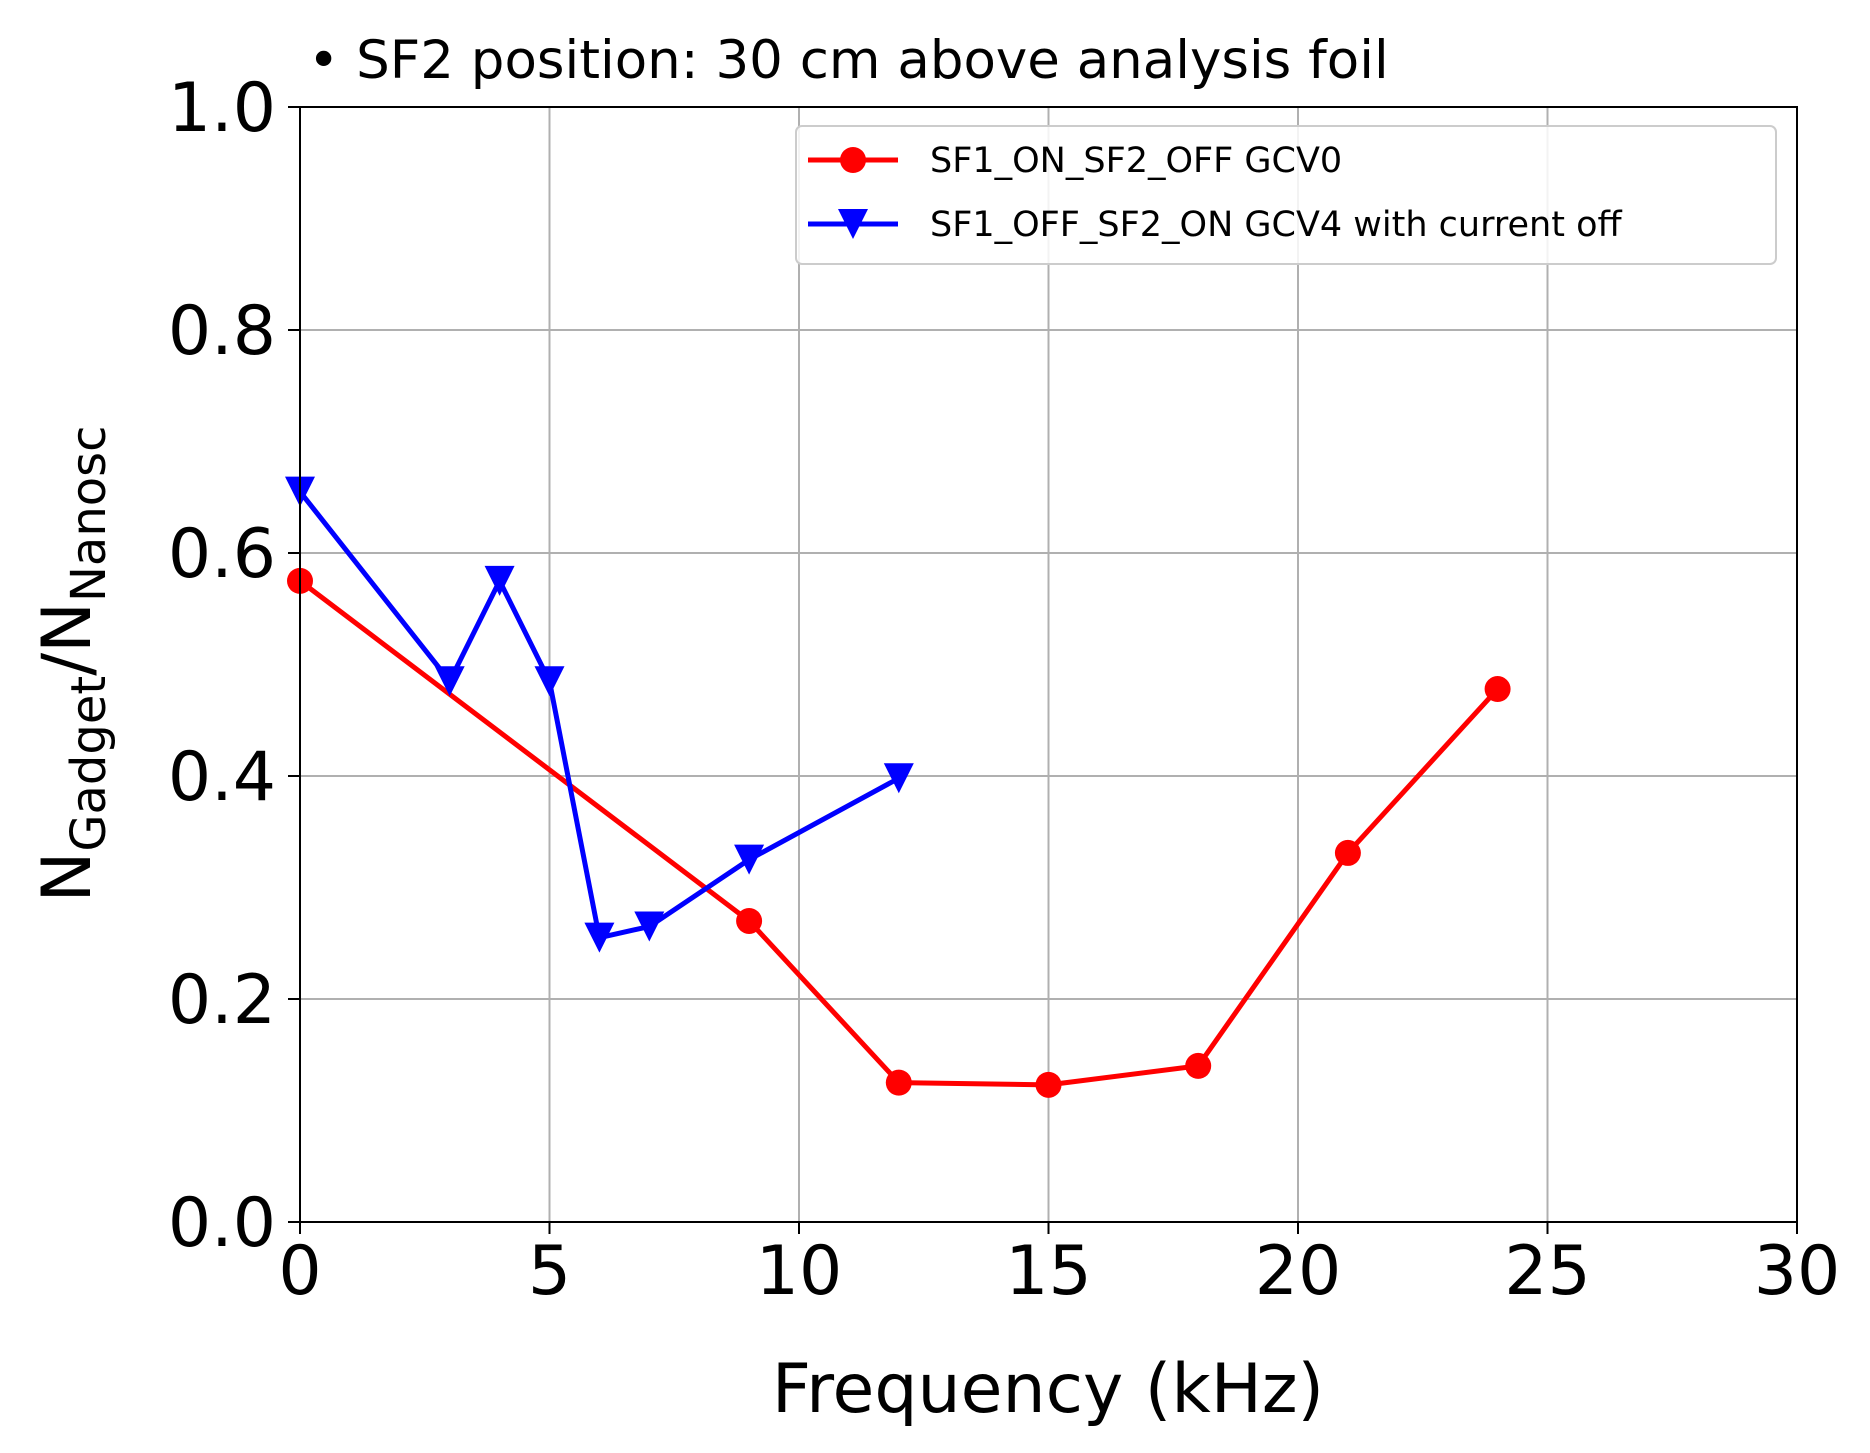  I want to click on x-tick-label: 15, so click(1048, 1271).